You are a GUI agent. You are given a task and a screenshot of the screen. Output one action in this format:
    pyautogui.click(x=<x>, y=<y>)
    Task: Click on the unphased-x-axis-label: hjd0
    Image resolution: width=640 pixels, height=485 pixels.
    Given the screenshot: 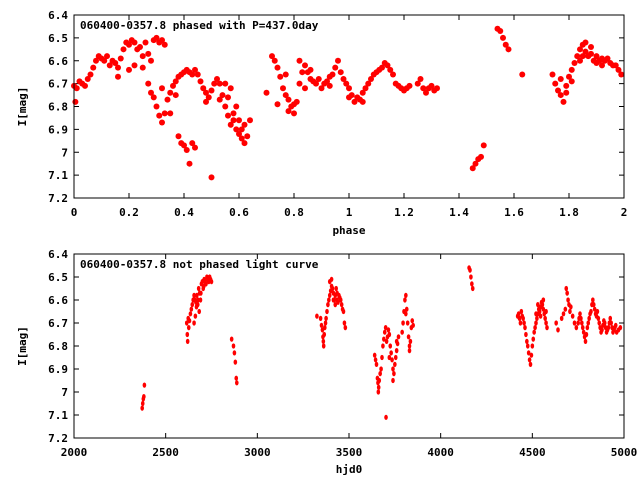 What is the action you would take?
    pyautogui.click(x=349, y=469)
    